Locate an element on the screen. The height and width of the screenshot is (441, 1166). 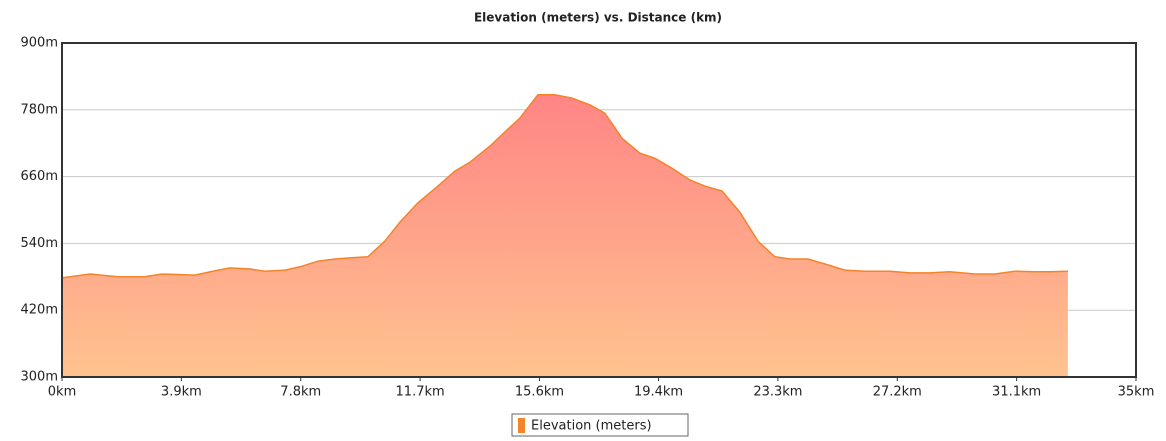
y-tick-label: 420m is located at coordinates (39, 310).